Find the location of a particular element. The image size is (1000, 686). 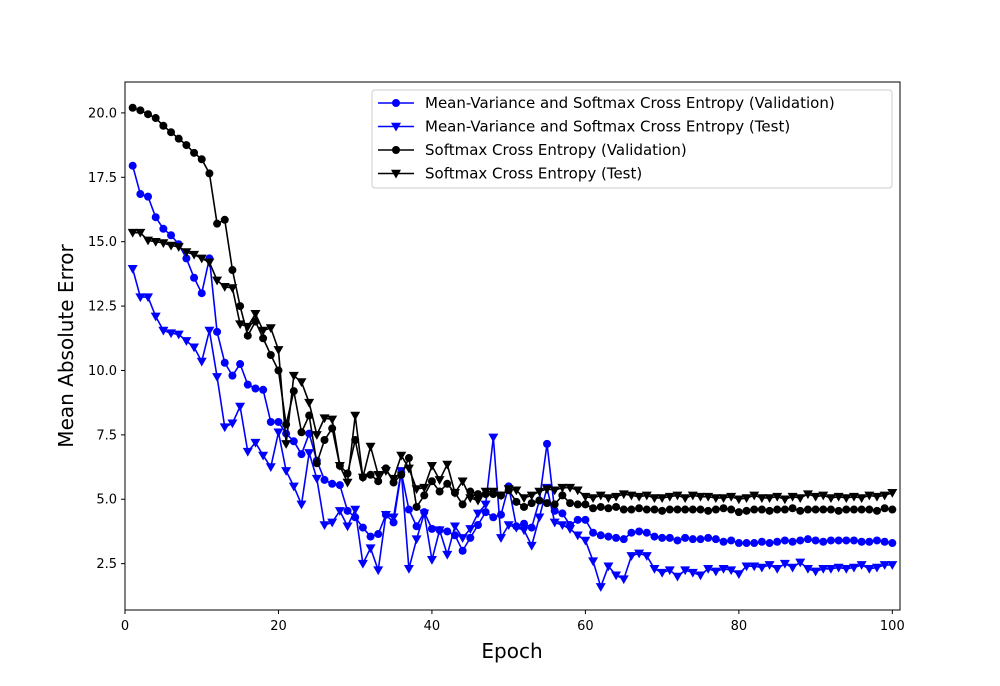

y-tick-label: 10.0 is located at coordinates (102, 371).